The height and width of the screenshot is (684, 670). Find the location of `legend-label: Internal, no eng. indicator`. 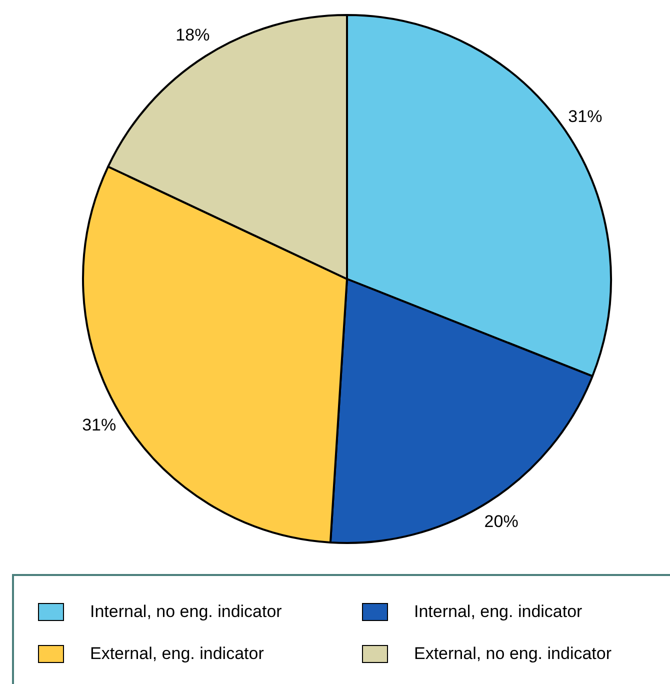

legend-label: Internal, no eng. indicator is located at coordinates (186, 612).